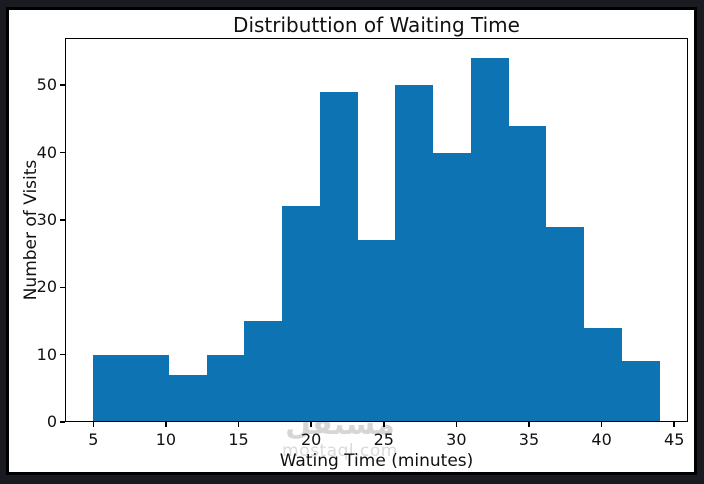 The height and width of the screenshot is (484, 704). What do you see at coordinates (93, 439) in the screenshot?
I see `x-tick-label: 5` at bounding box center [93, 439].